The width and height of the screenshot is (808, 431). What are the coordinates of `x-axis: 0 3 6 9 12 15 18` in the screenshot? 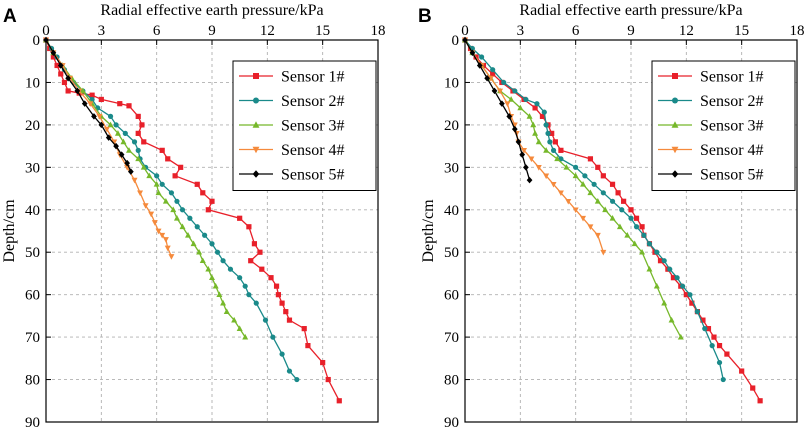 It's located at (633, 34).